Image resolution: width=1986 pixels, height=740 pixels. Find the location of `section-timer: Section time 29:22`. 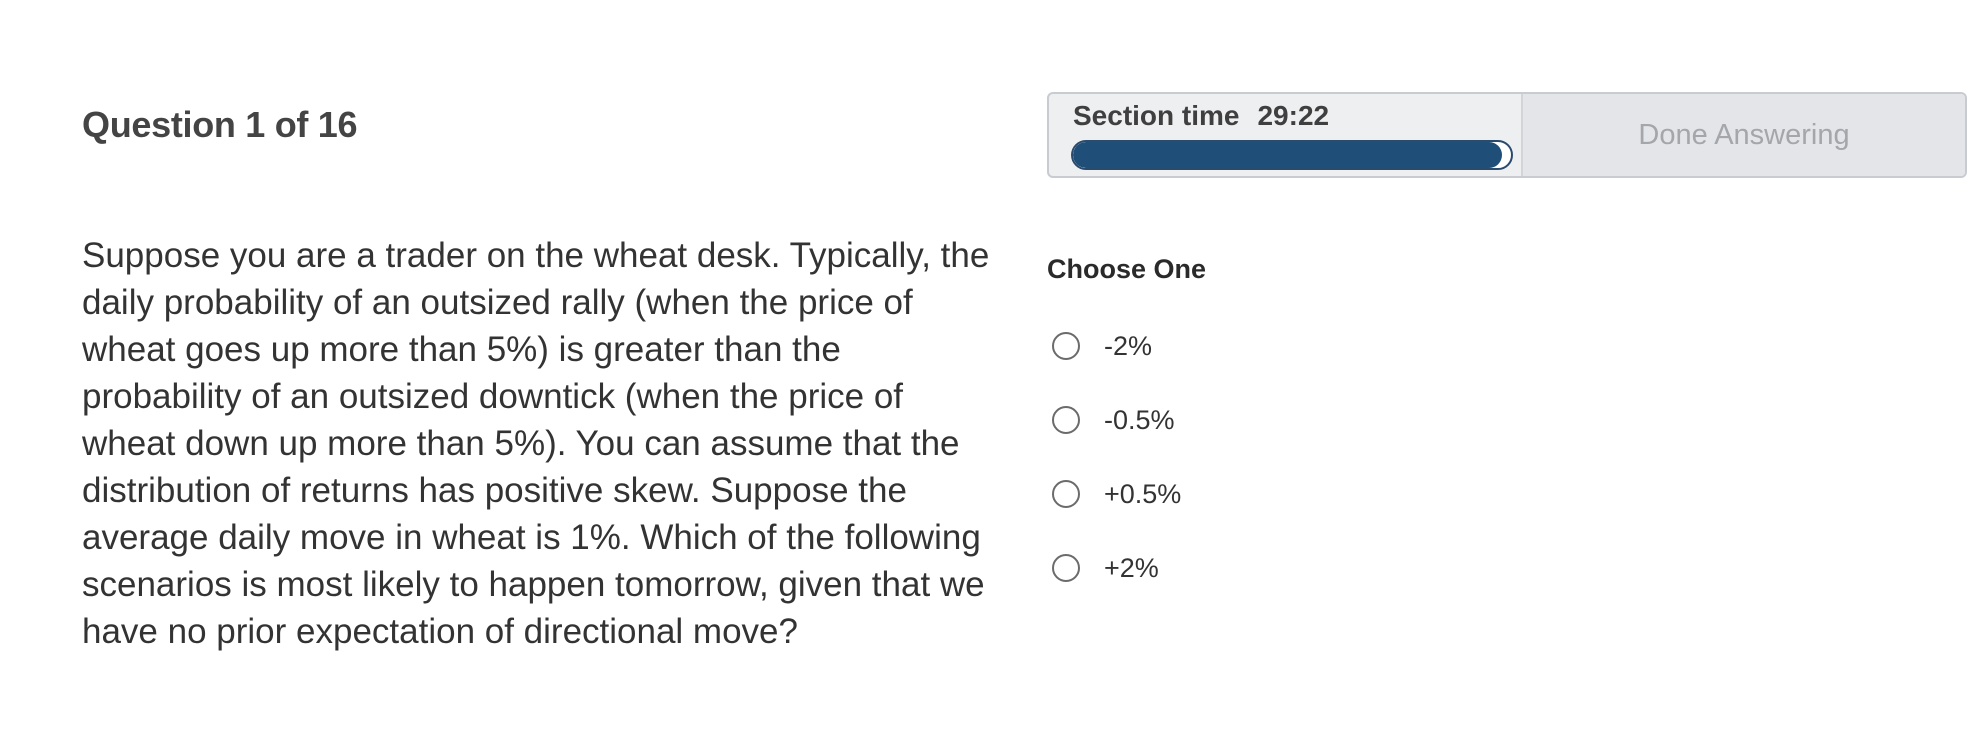

section-timer: Section time 29:22 is located at coordinates (1284, 135).